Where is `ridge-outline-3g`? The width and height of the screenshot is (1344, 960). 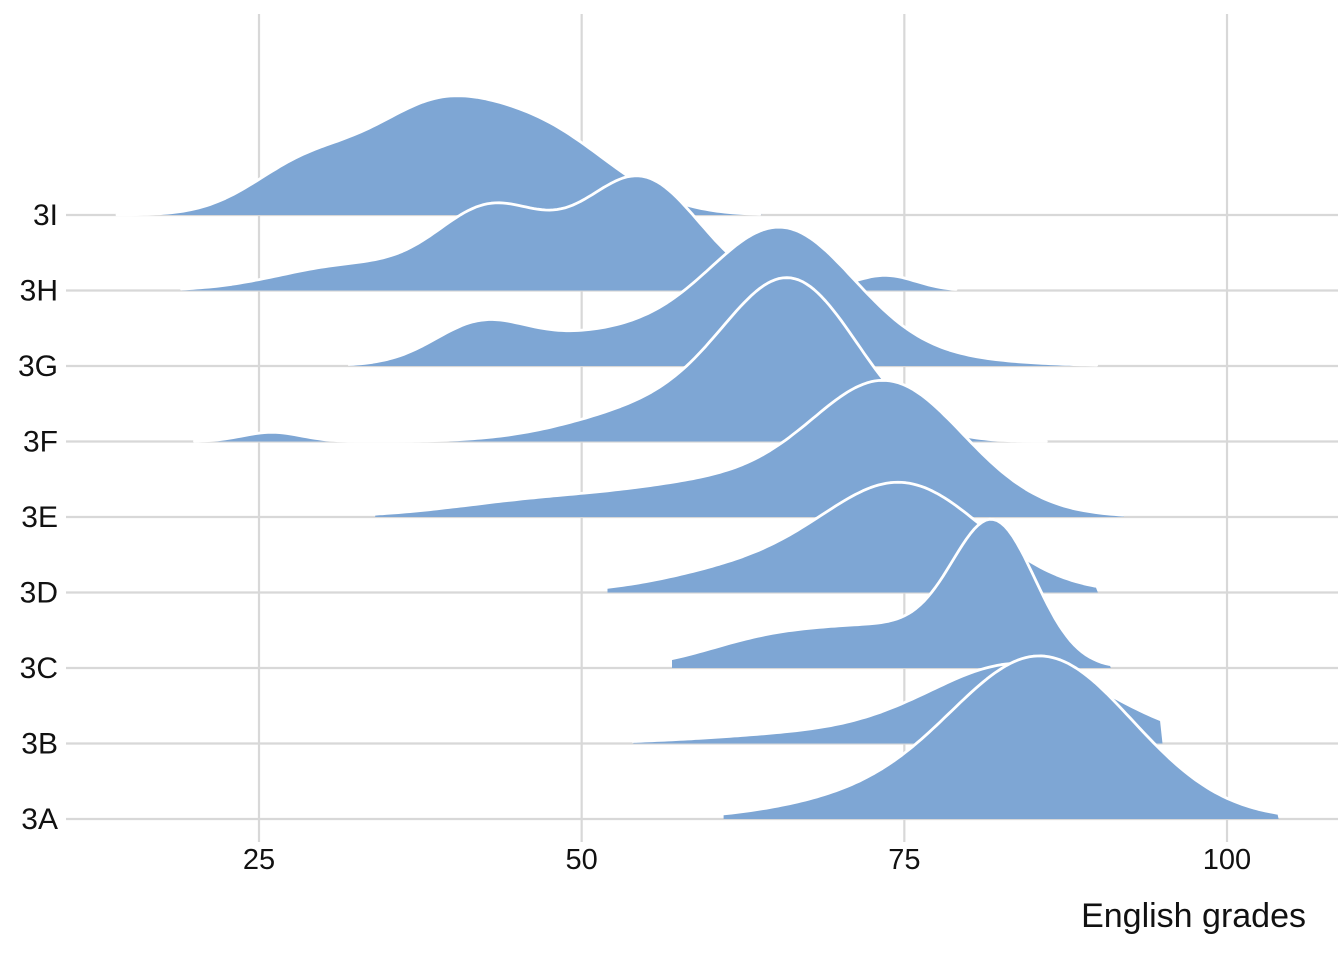 ridge-outline-3g is located at coordinates (722, 296).